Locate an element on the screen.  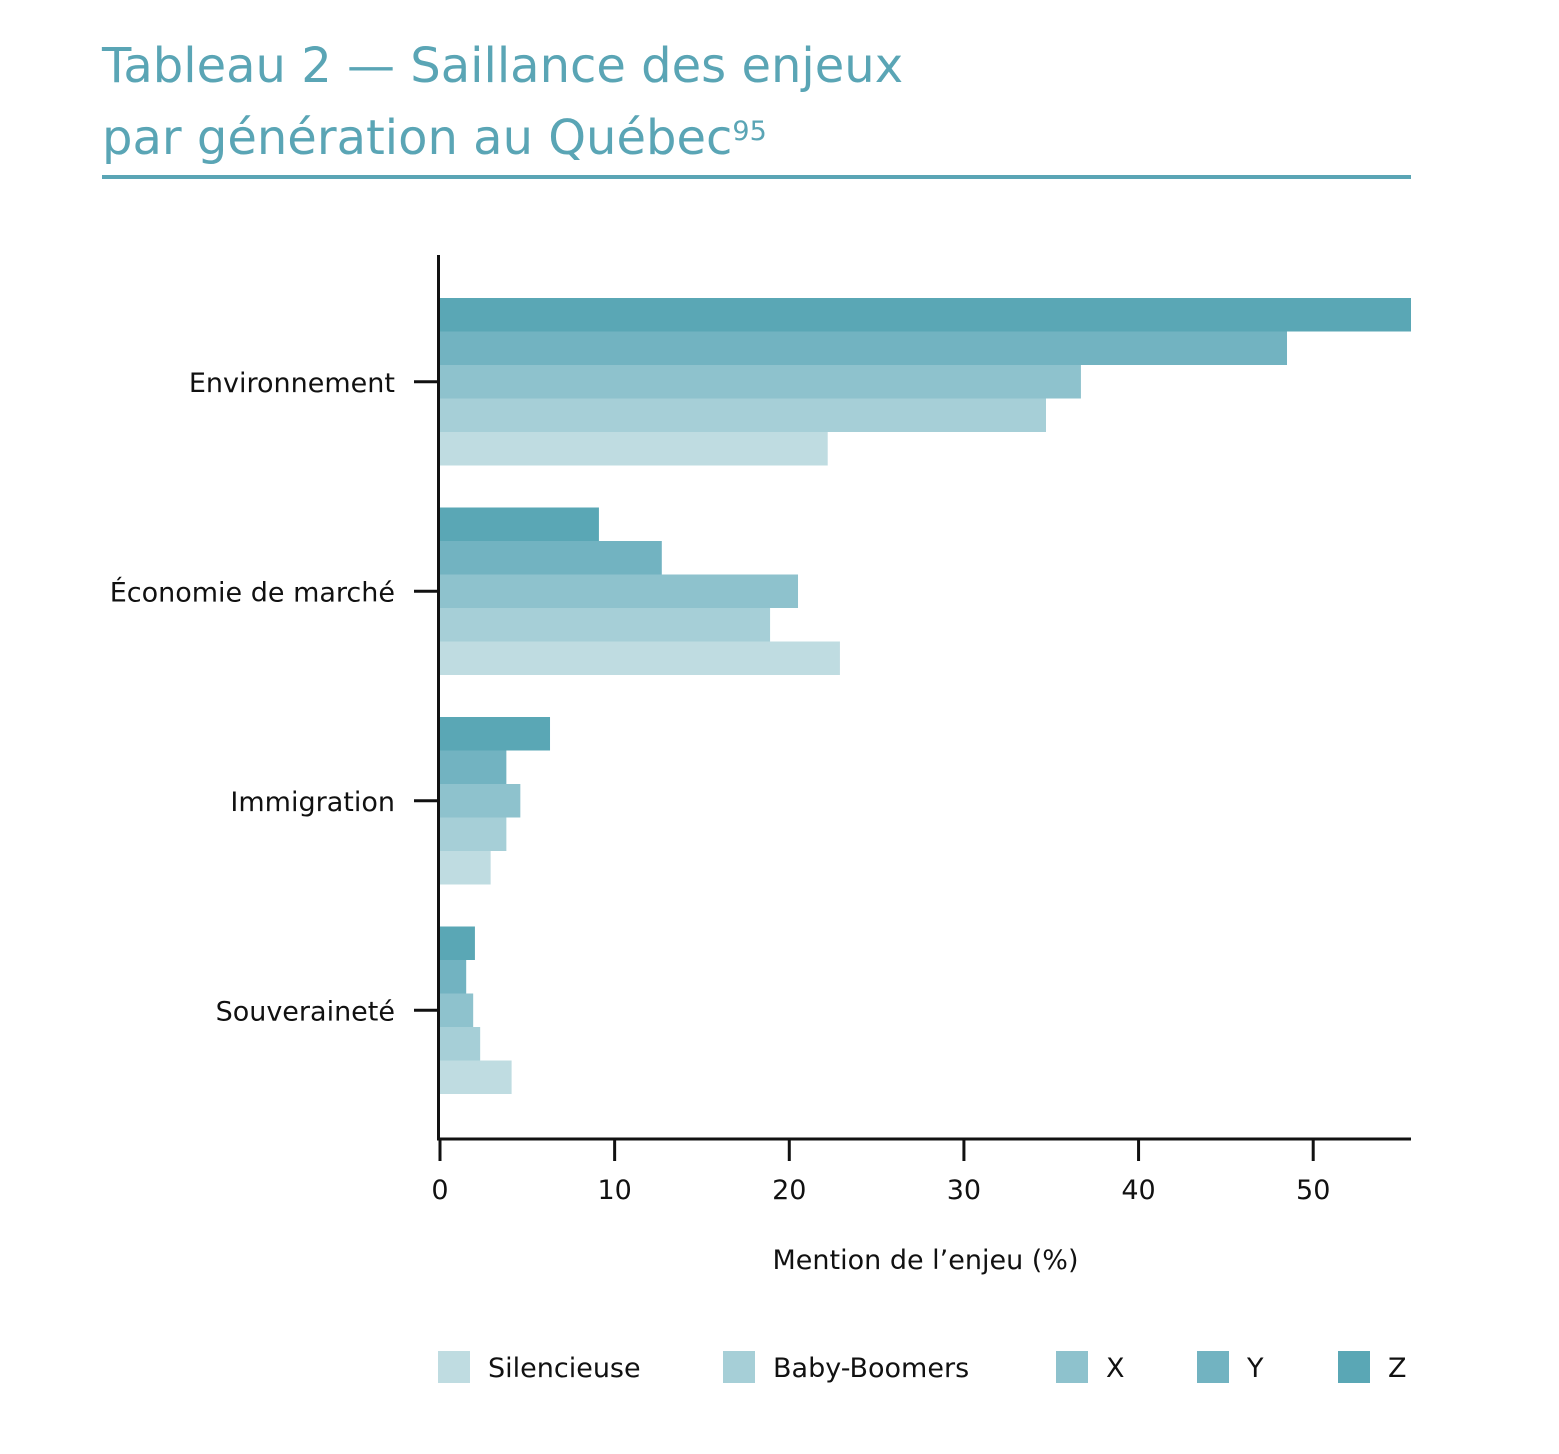
bar-immigration-baby-boomers is located at coordinates (473, 834).